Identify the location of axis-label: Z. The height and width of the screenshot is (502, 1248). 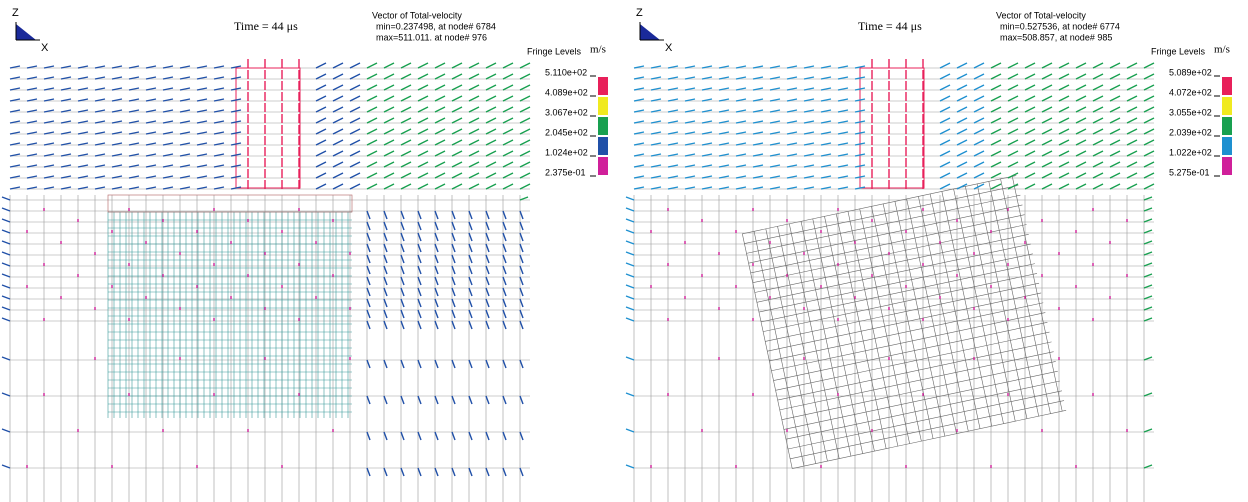
(15, 13).